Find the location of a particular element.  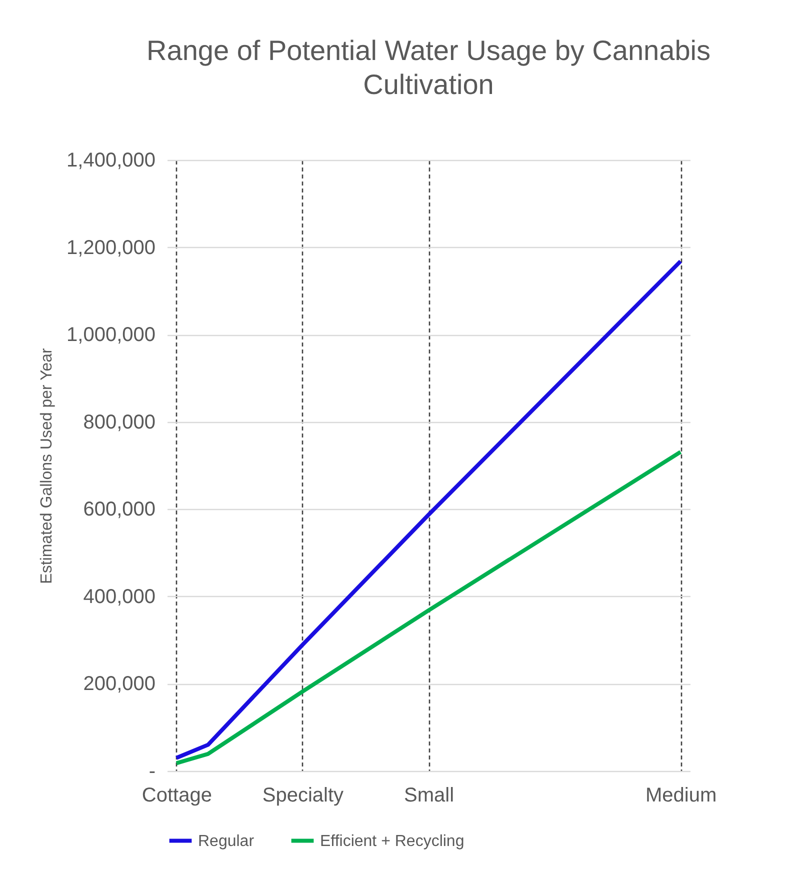

y-tick-label: 800,000 is located at coordinates (119, 422).